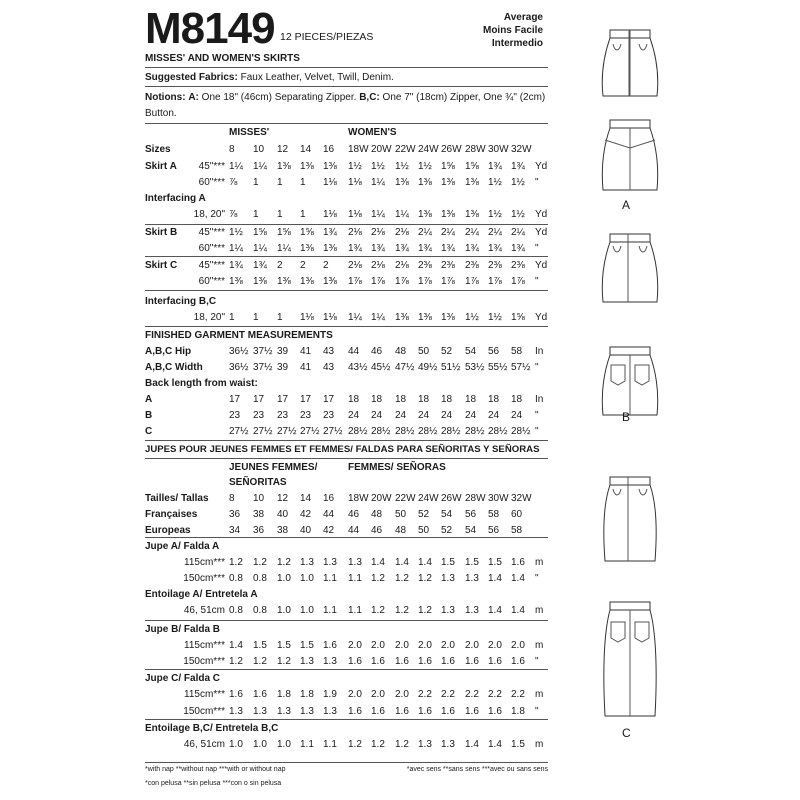 This screenshot has width=800, height=800. What do you see at coordinates (235, 514) in the screenshot?
I see `metric-cell: 36` at bounding box center [235, 514].